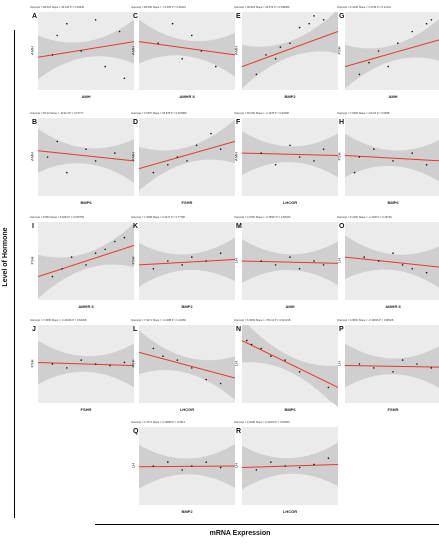 Image resolution: width=439 pixels, height=550 pixels. I want to click on panel-plot-H, so click(392, 157).